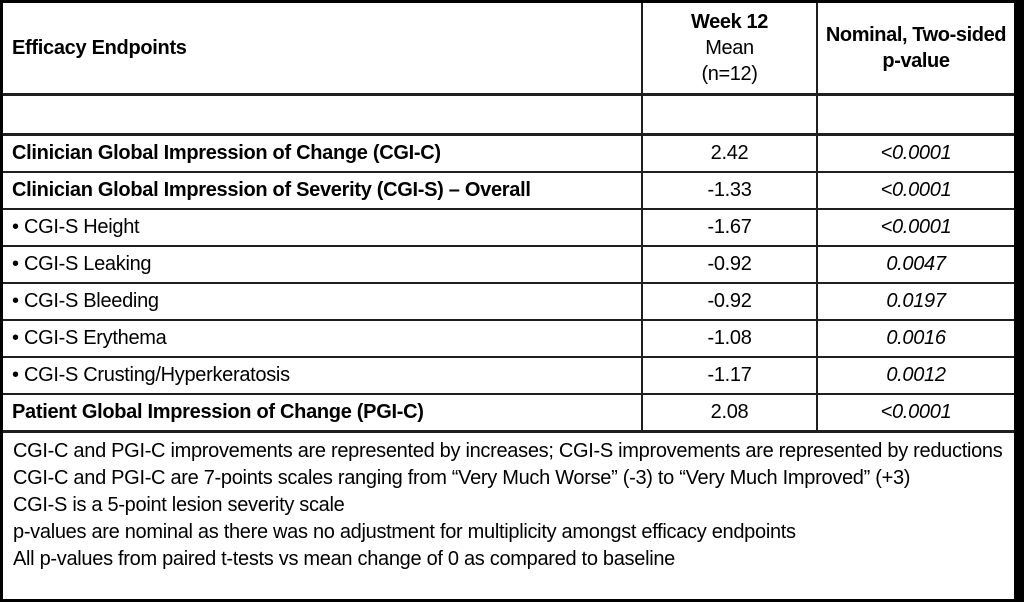 This screenshot has height=602, width=1024. What do you see at coordinates (76, 227) in the screenshot?
I see `endpoint-text: • CGI-S Height` at bounding box center [76, 227].